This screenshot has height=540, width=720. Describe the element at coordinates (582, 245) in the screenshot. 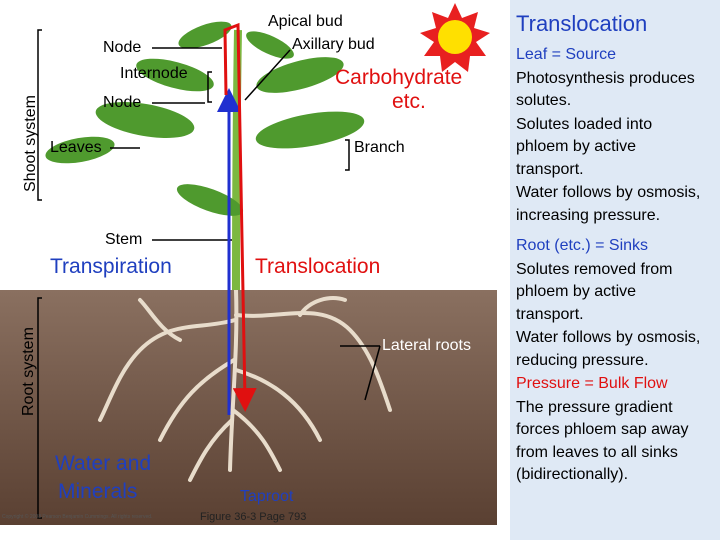

I see `panel-heading: Root (etc.) = Sinks` at that location.